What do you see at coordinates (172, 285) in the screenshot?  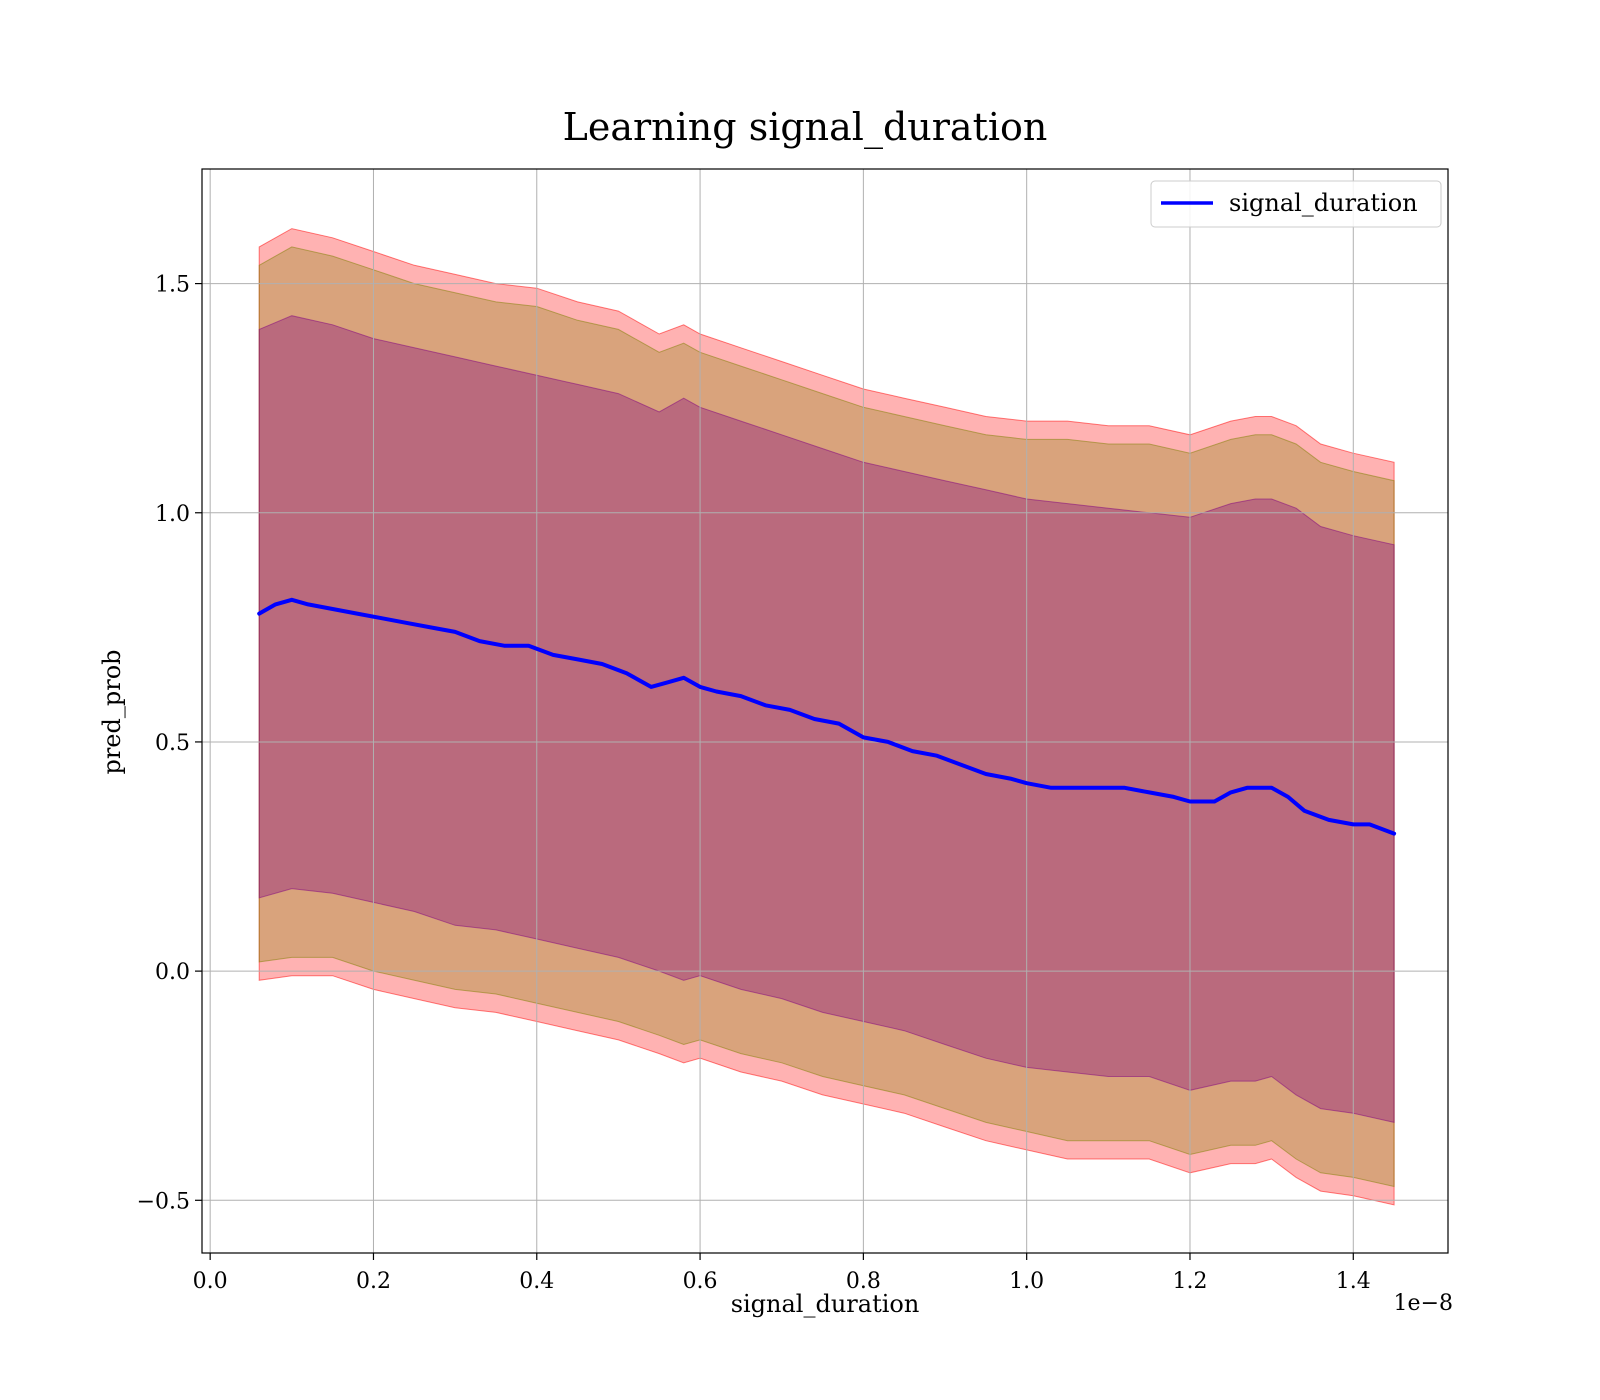 I see `y-tick-label: 1.5` at bounding box center [172, 285].